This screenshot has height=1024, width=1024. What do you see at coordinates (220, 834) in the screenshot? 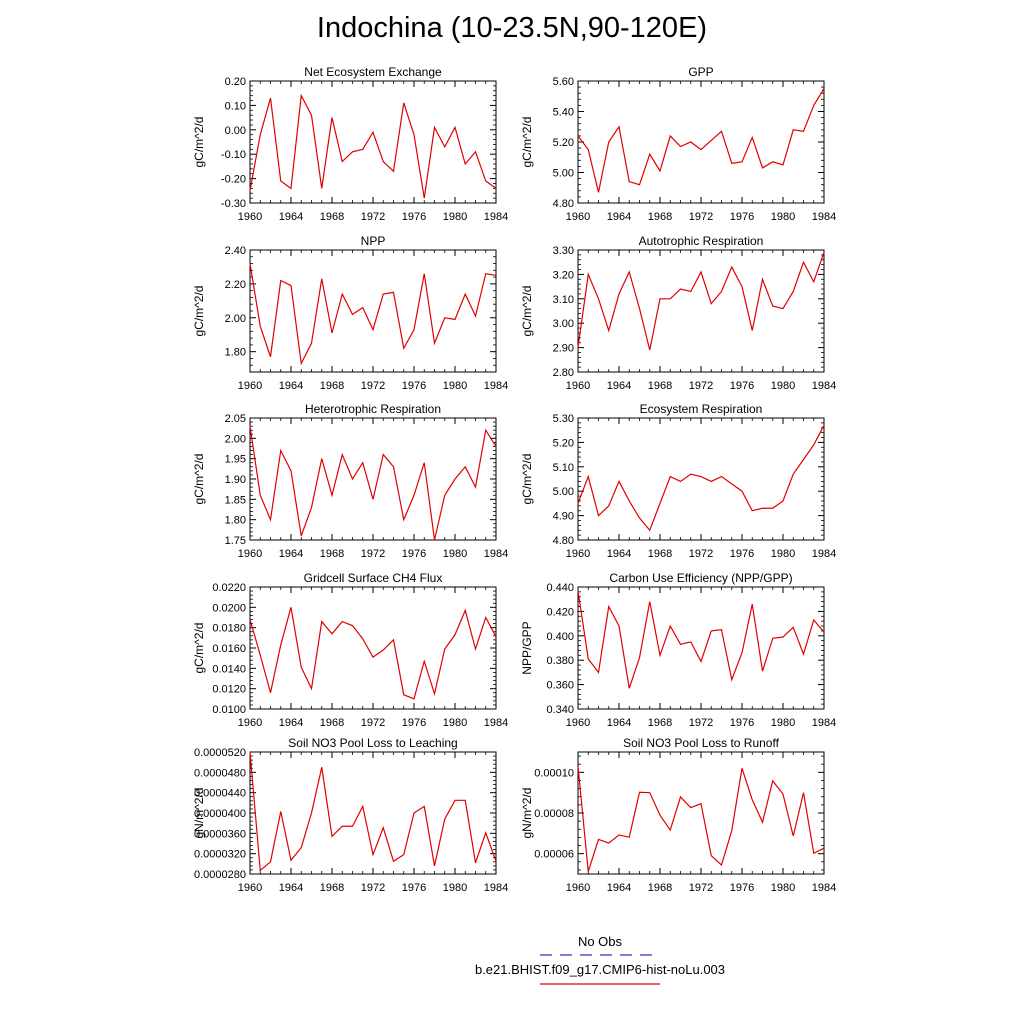
I see `y-tick-label: 0.0000360` at bounding box center [220, 834].